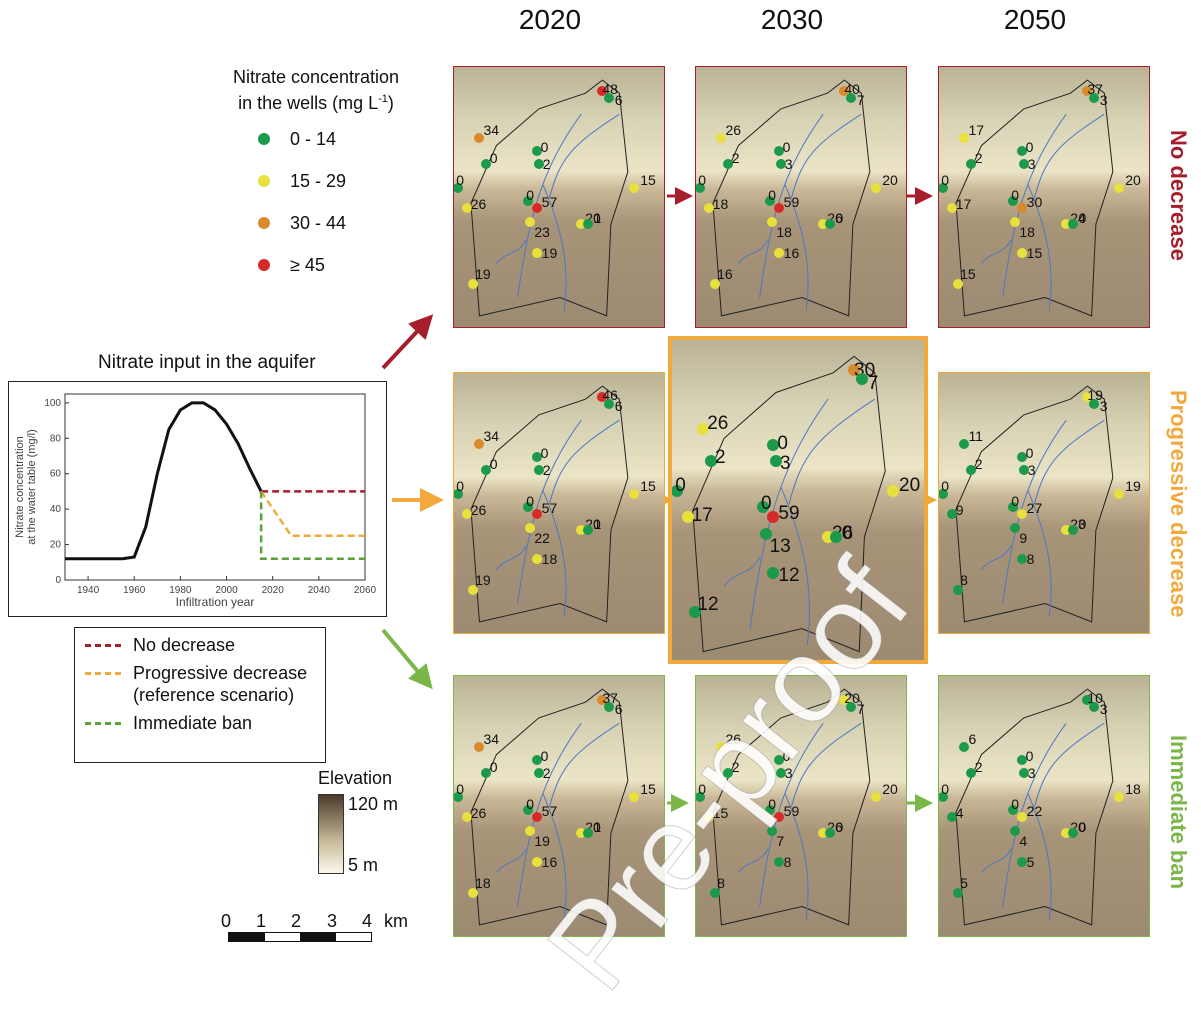 This screenshot has width=1201, height=1015. I want to click on watershed-map, so click(1034, 198).